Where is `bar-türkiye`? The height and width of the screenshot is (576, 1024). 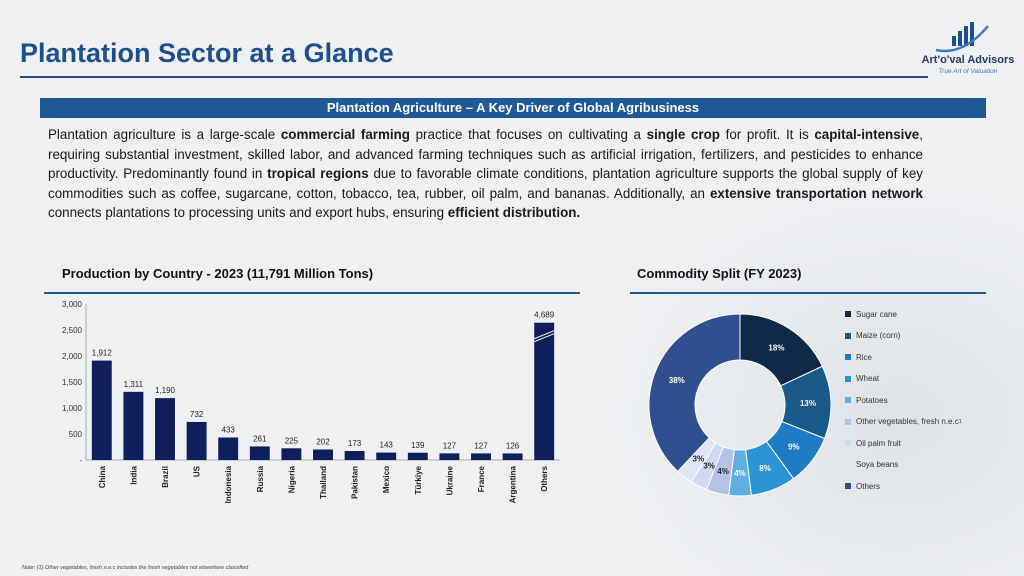 bar-türkiye is located at coordinates (417, 456).